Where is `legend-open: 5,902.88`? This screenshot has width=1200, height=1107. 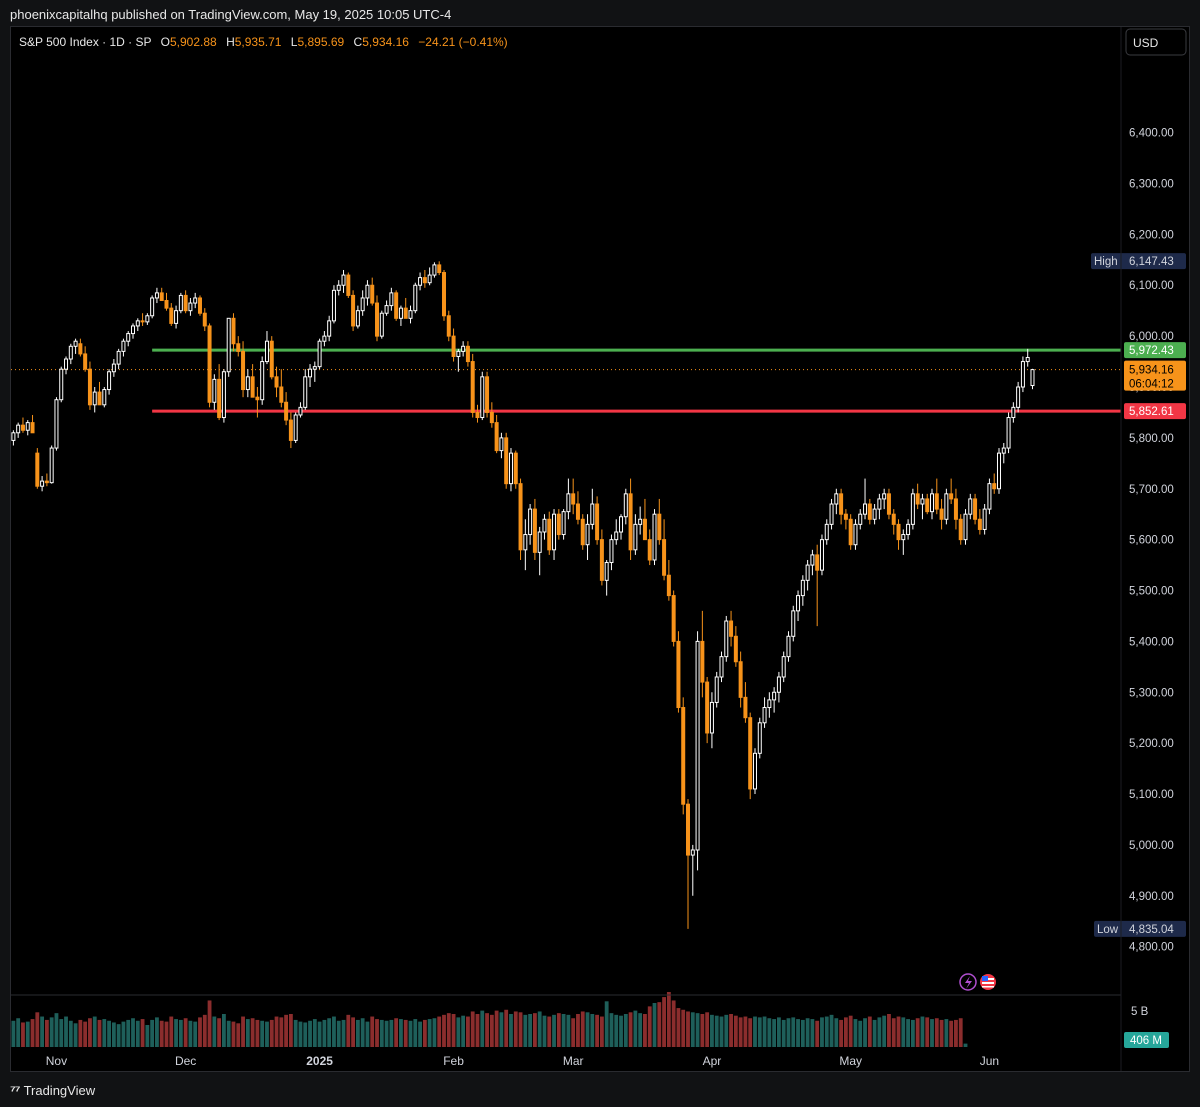
legend-open: 5,902.88 is located at coordinates (193, 42).